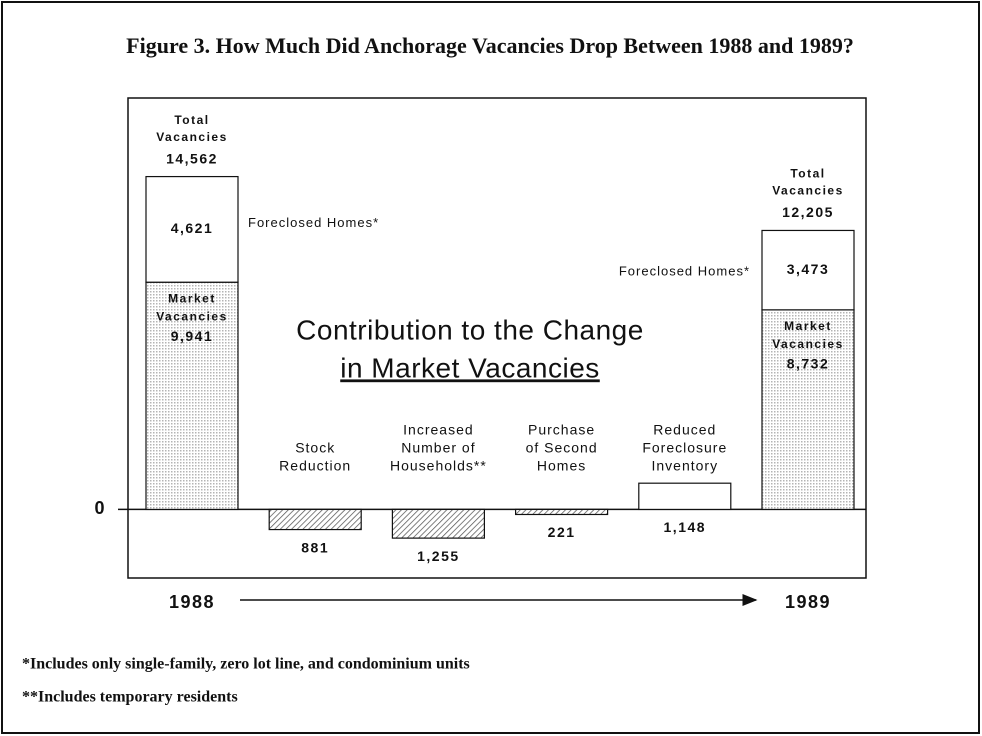  I want to click on annotation: Contribution to the Change, so click(470, 329).